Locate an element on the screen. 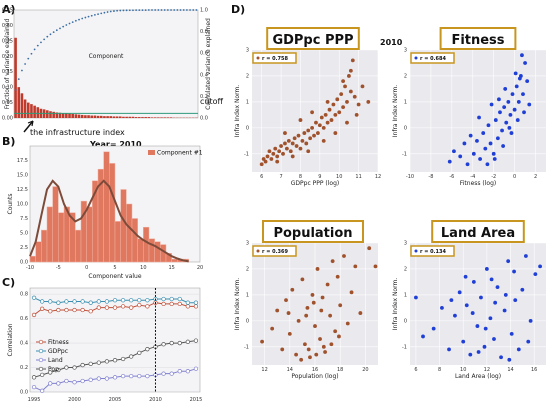  legend-label: Pop is located at coordinates (53, 369).